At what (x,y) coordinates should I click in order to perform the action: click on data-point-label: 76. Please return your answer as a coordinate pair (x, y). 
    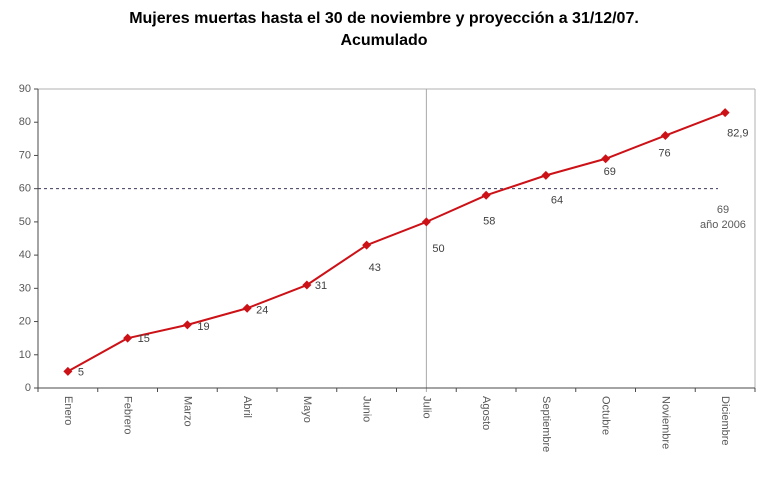
    Looking at the image, I should click on (664, 154).